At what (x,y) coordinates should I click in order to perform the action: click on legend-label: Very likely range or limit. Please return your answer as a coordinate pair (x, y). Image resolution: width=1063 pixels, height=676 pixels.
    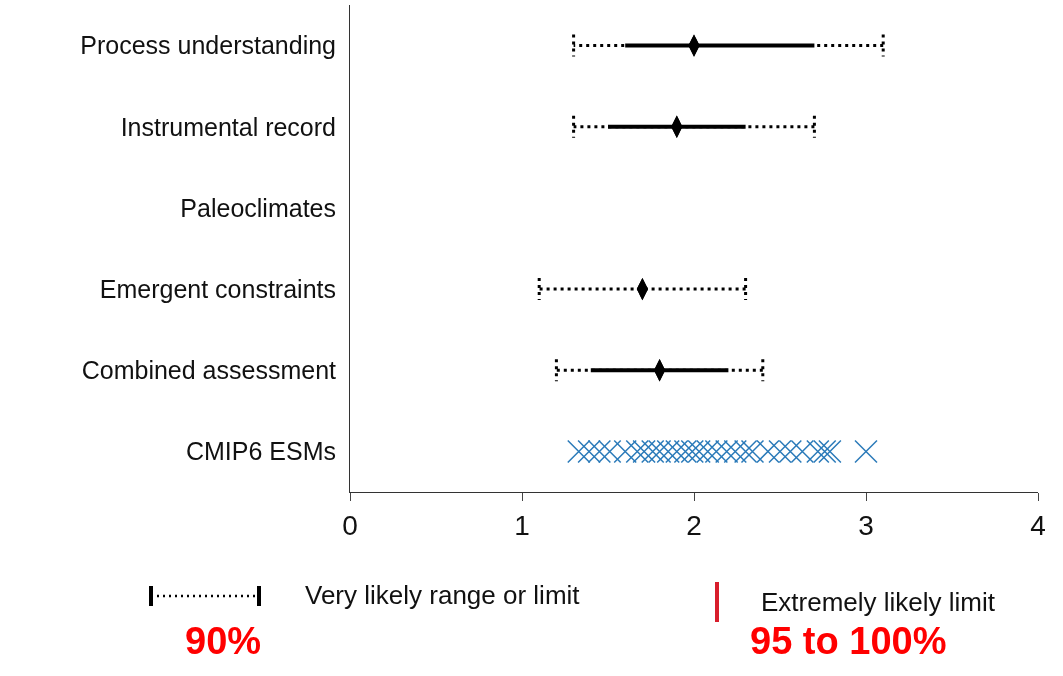
    Looking at the image, I should click on (442, 595).